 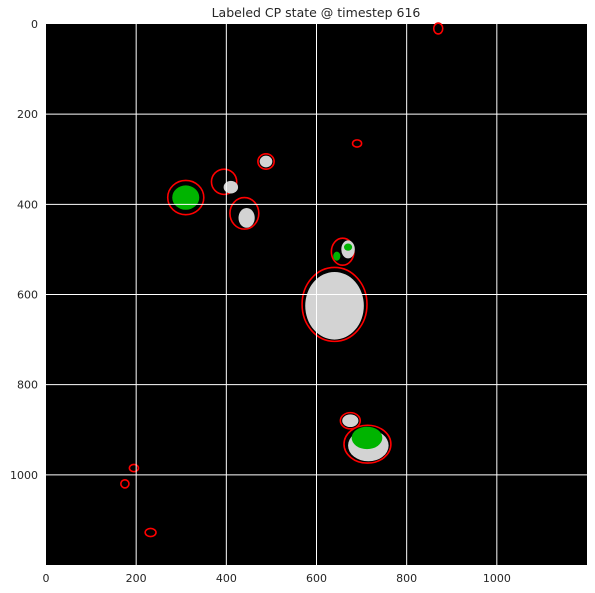 What do you see at coordinates (46, 578) in the screenshot?
I see `x-tick-label: 0` at bounding box center [46, 578].